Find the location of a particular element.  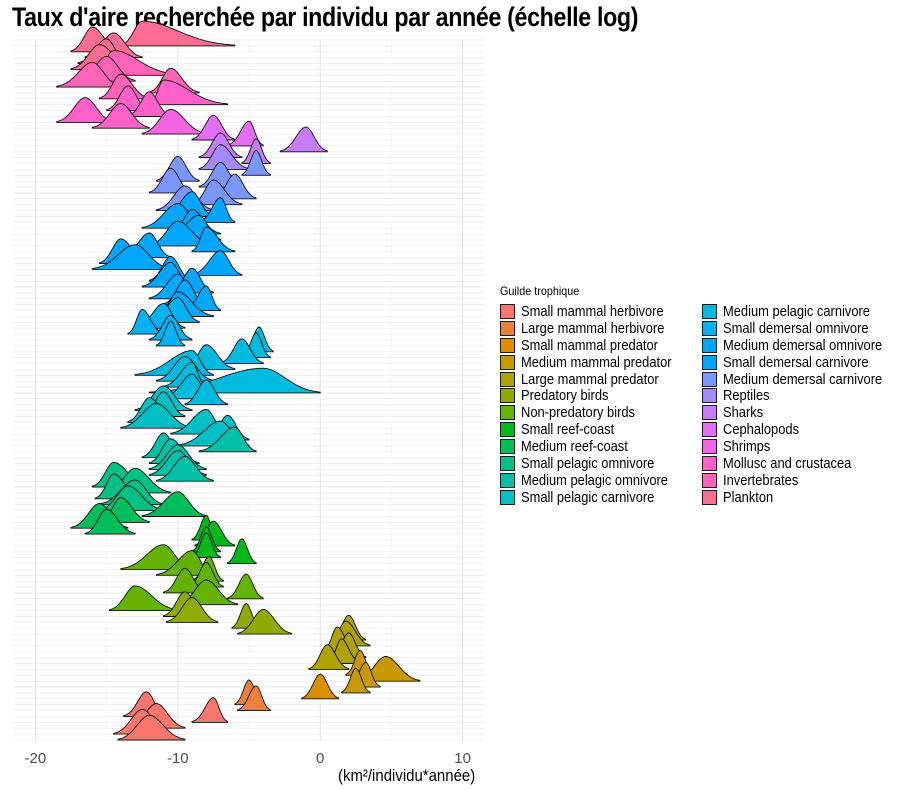

legend-entry: Medium mammal predator is located at coordinates (598, 362).